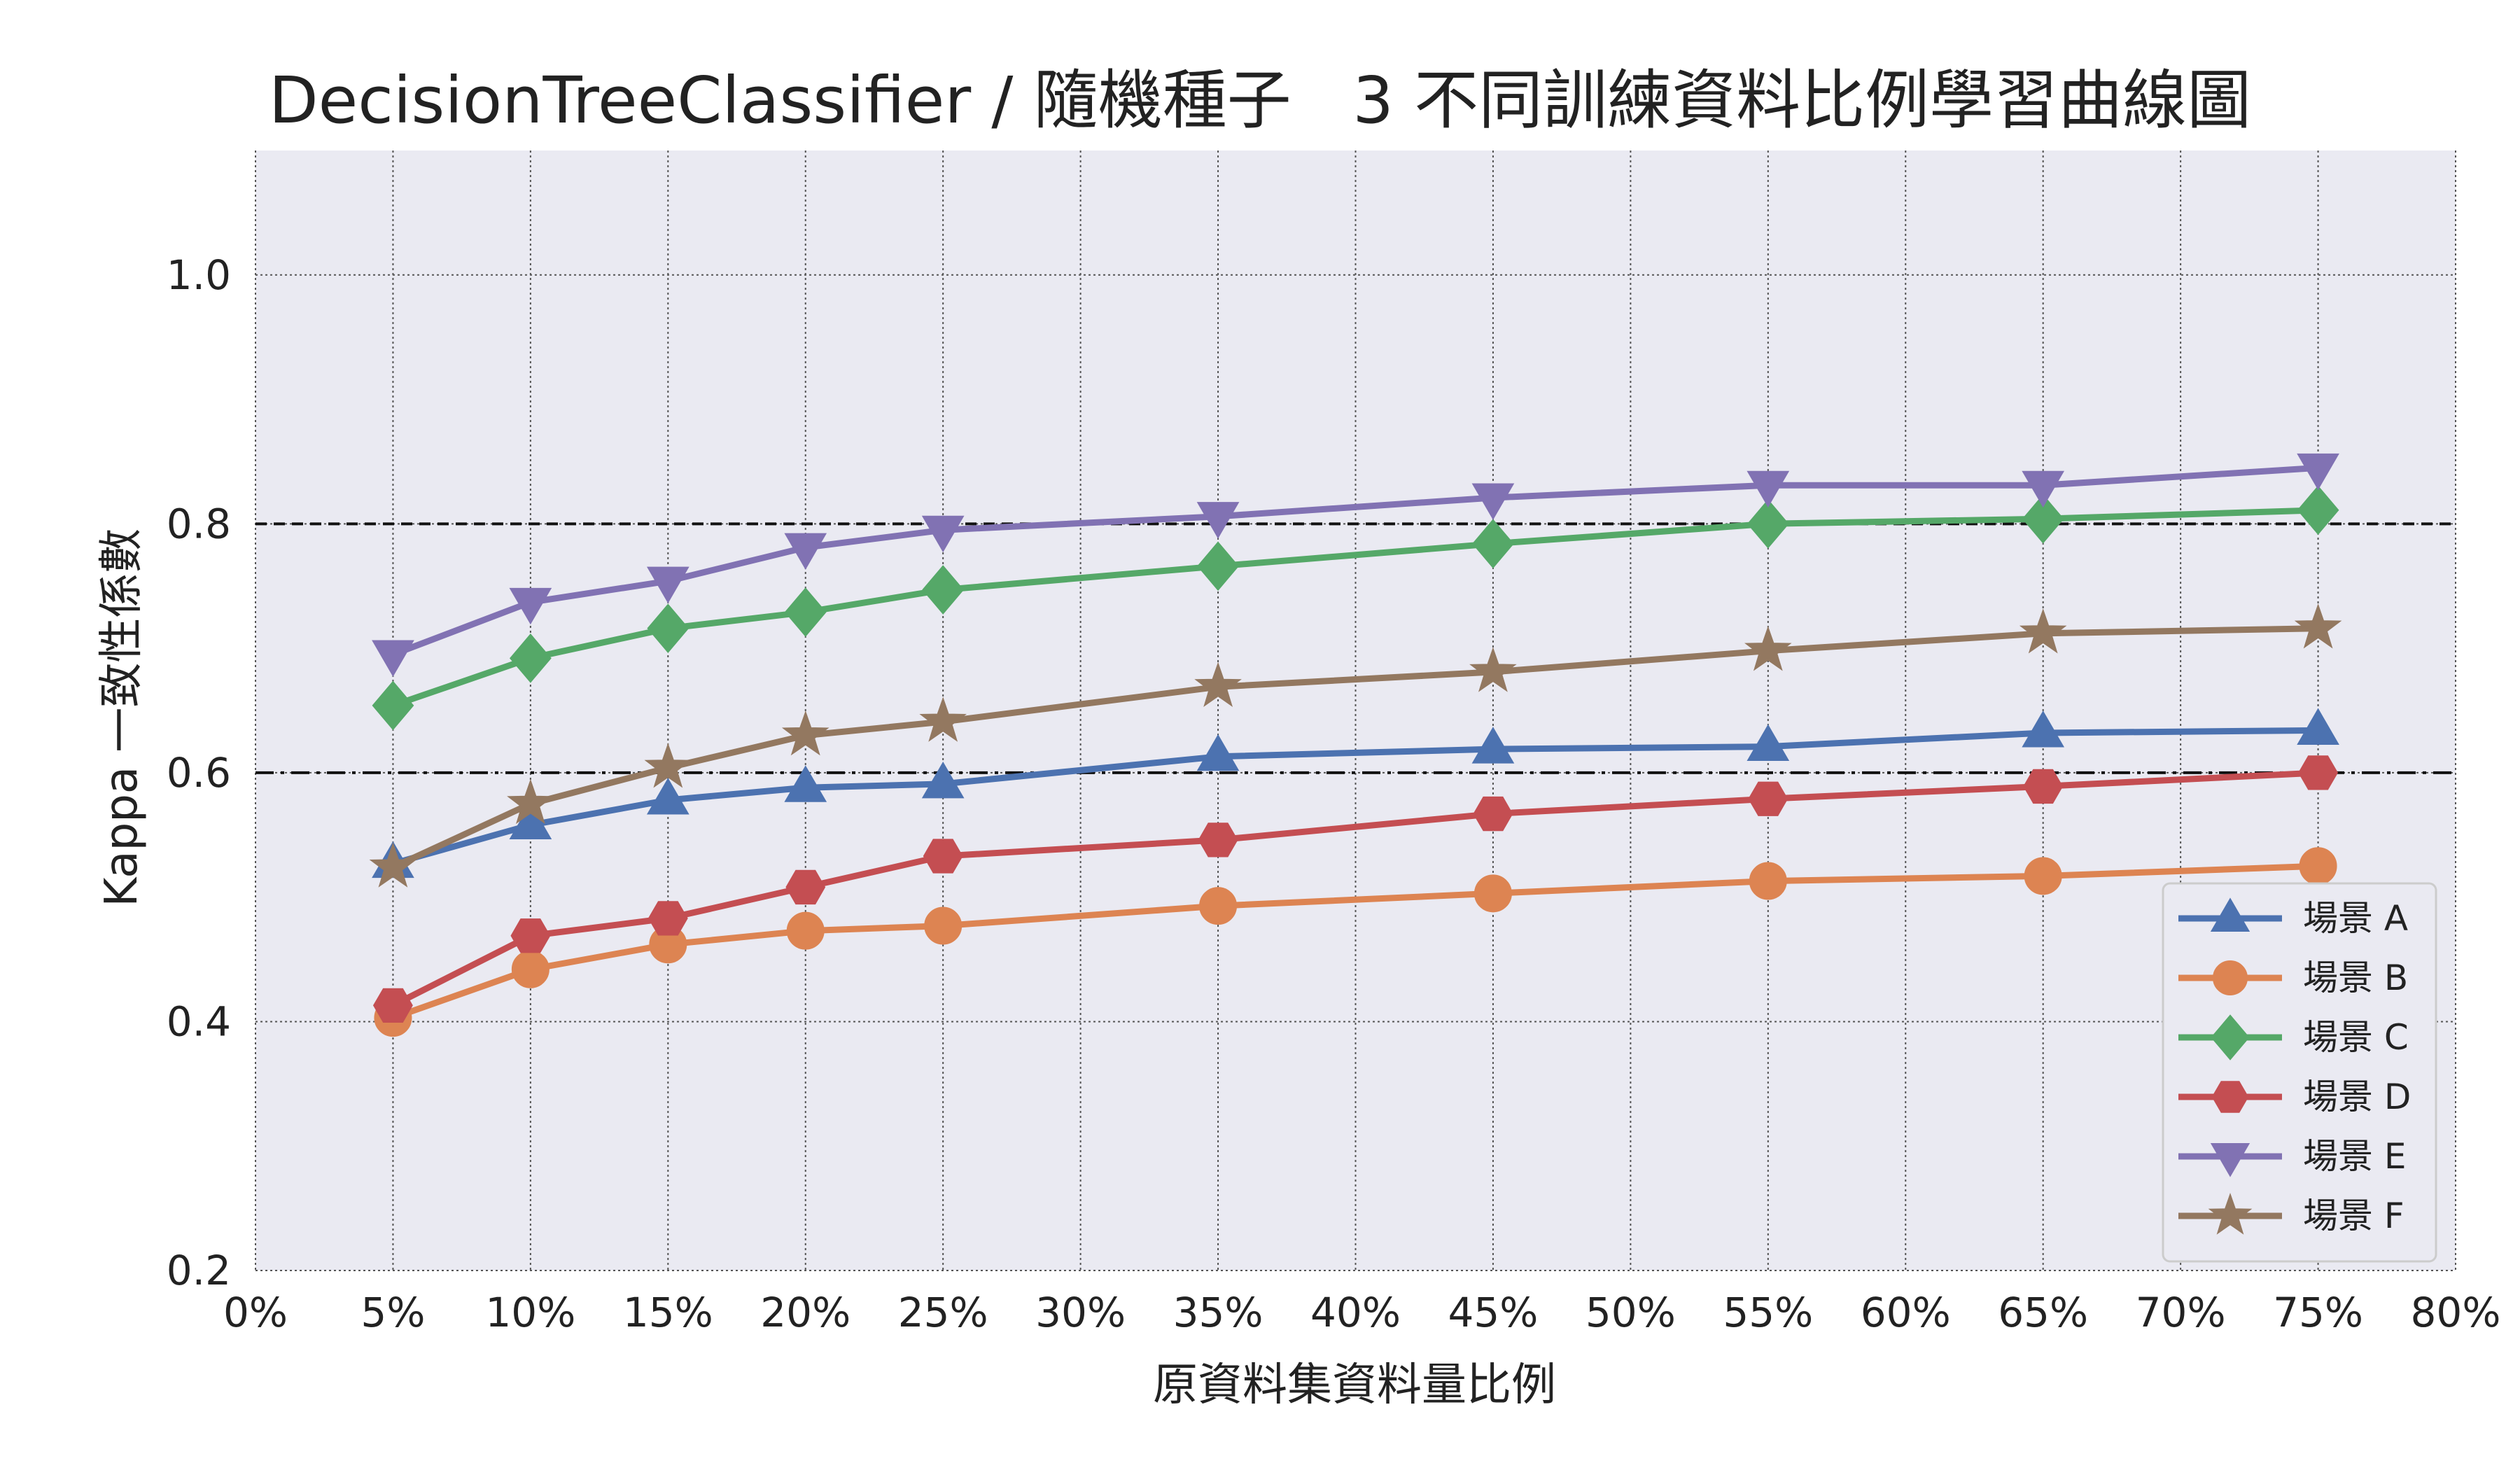  Describe the element at coordinates (2181, 1312) in the screenshot. I see `x-tick-label: 70%` at that location.